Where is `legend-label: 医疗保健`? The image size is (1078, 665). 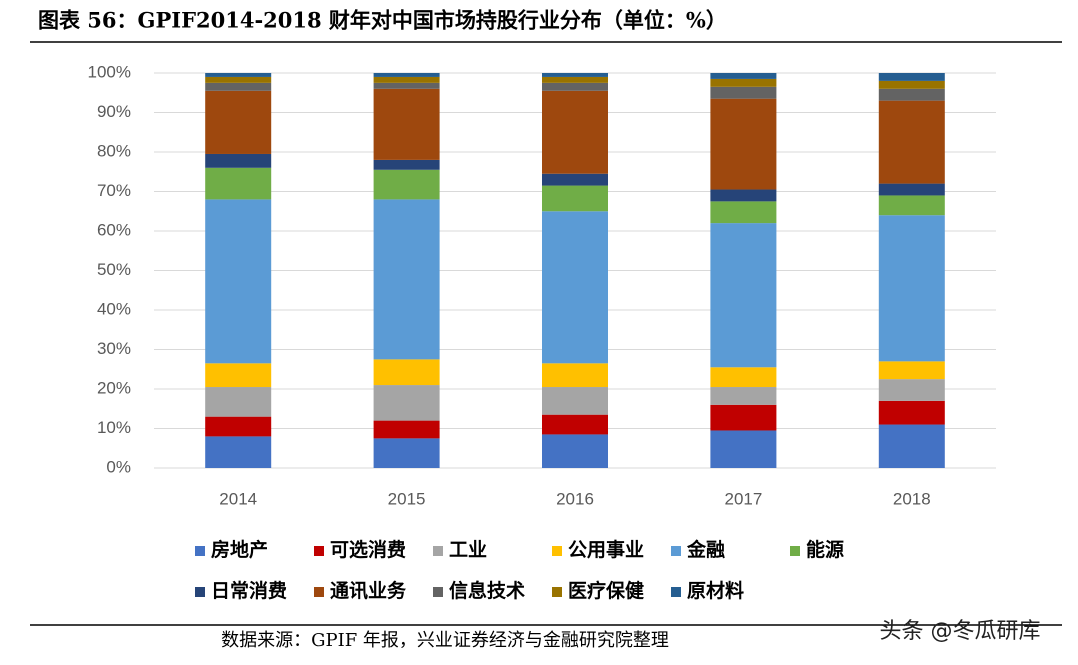
legend-label: 医疗保健 is located at coordinates (606, 590).